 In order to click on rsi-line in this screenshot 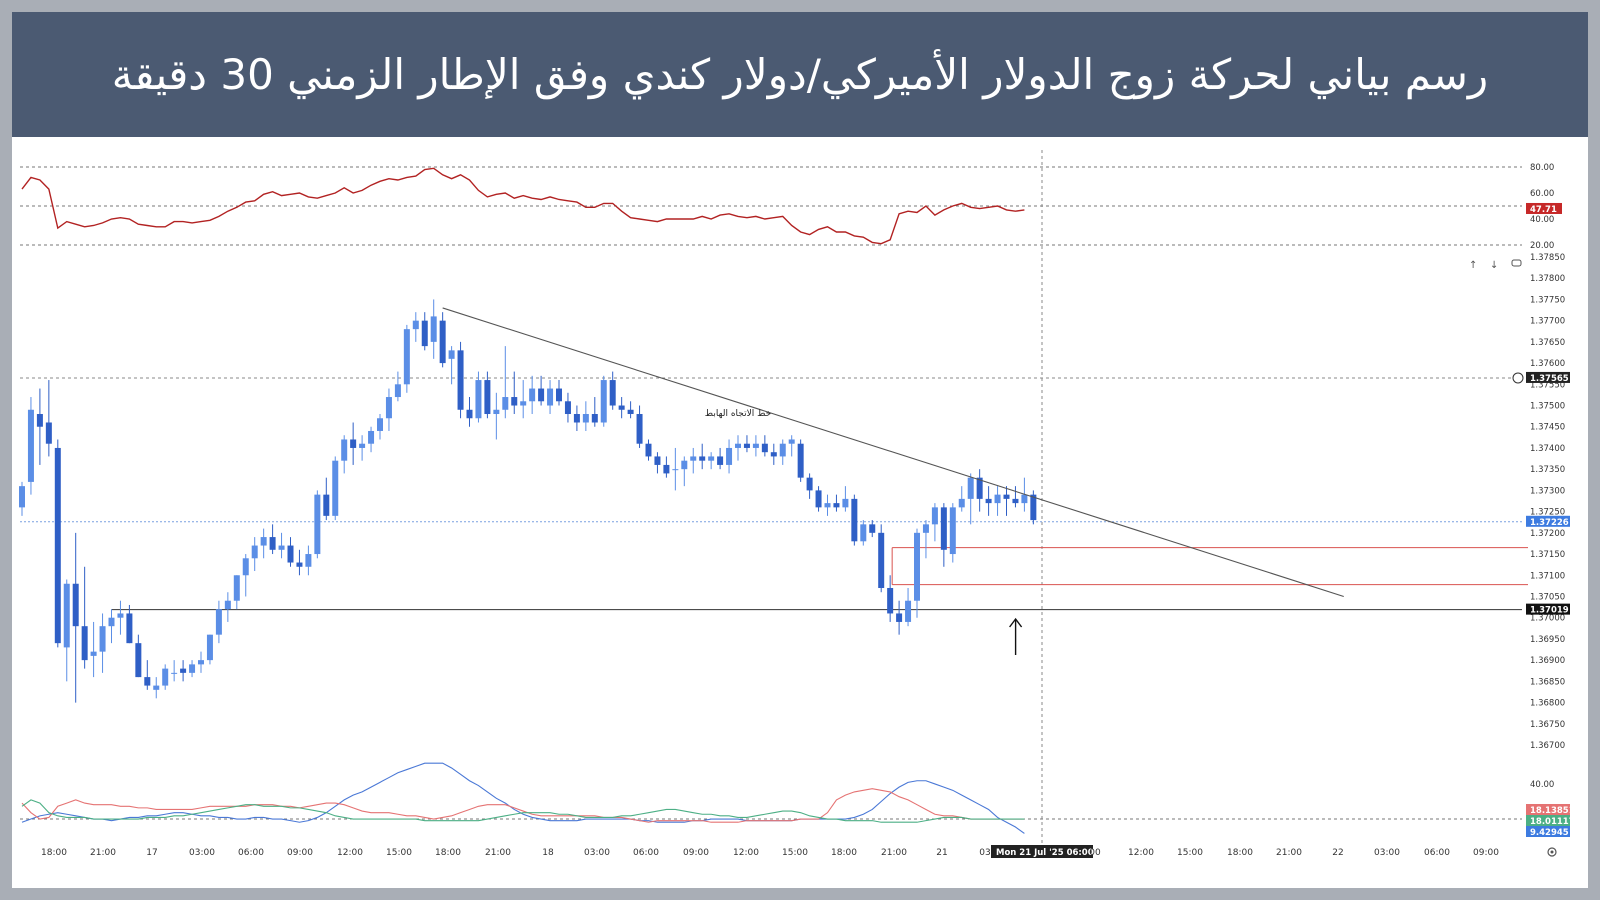, I will do `click(523, 206)`.